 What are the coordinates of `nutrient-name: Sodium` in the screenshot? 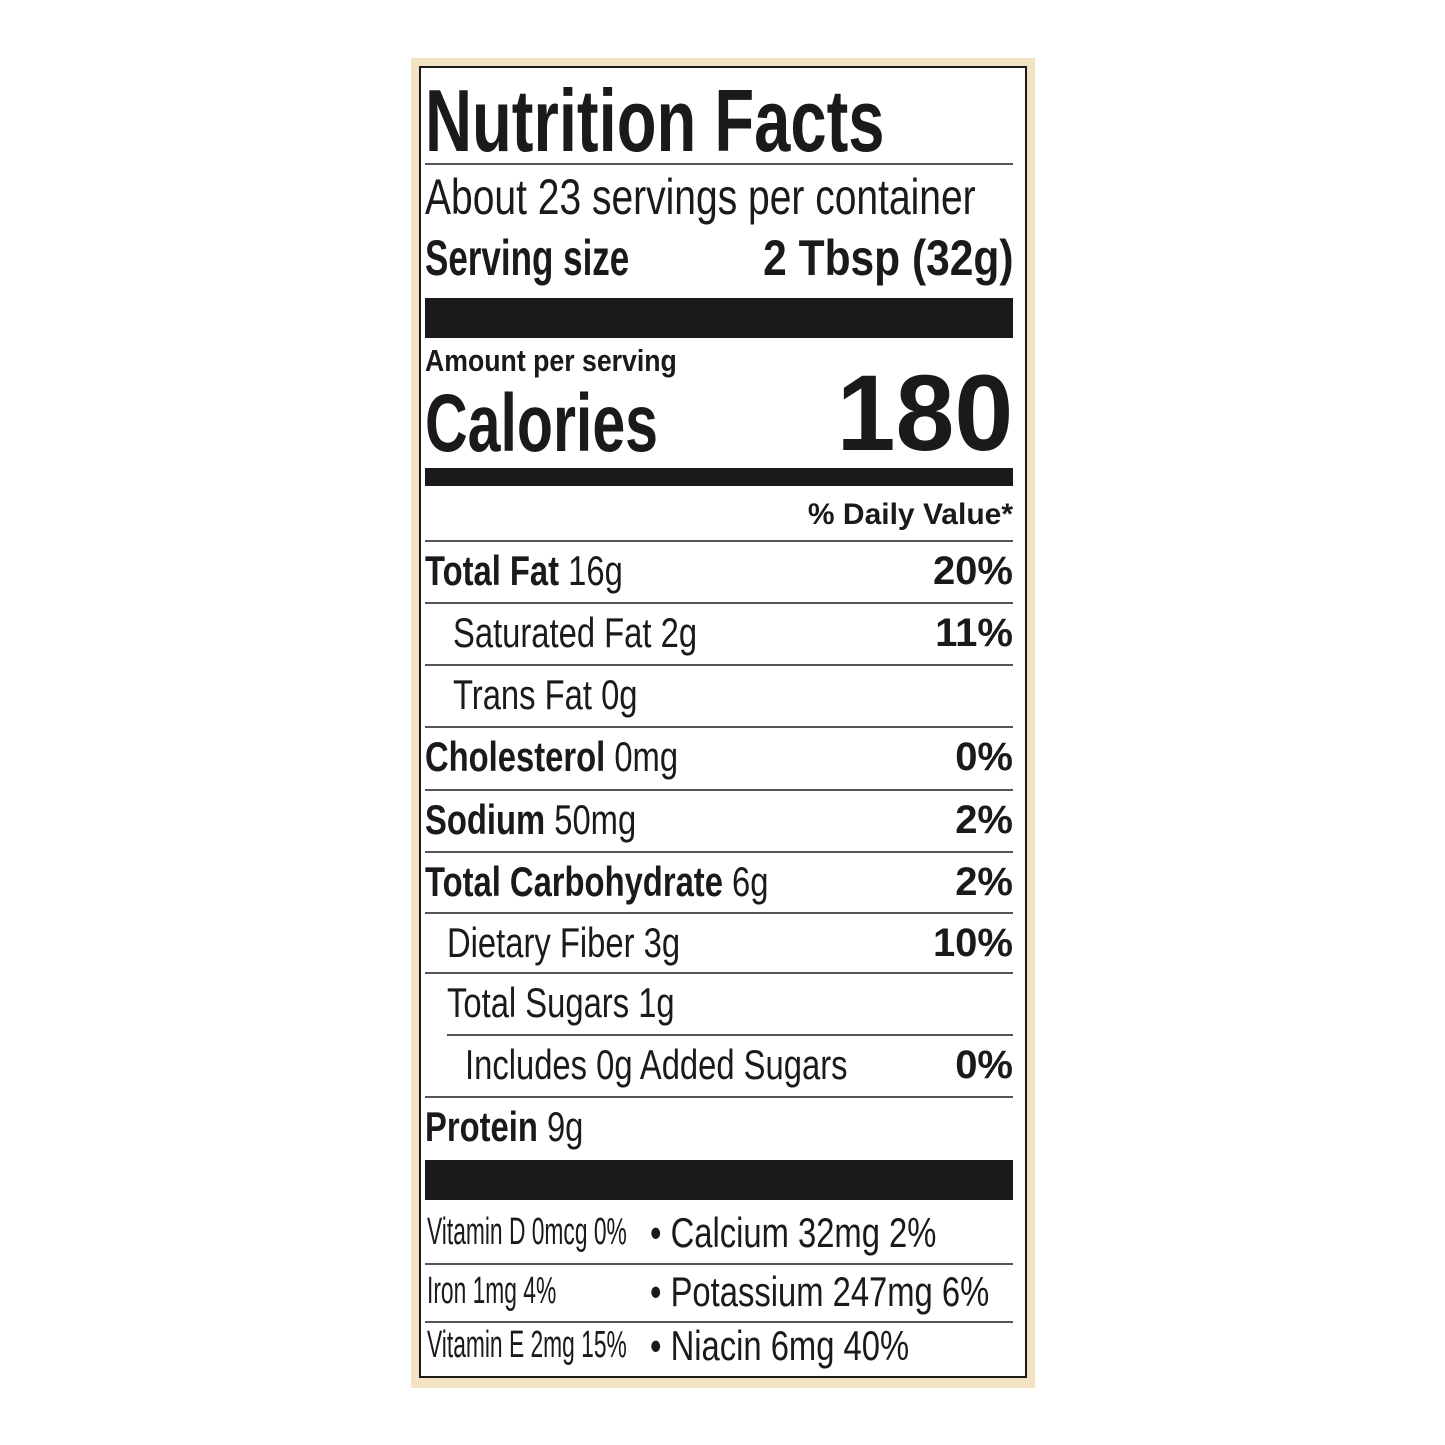 It's located at (485, 819).